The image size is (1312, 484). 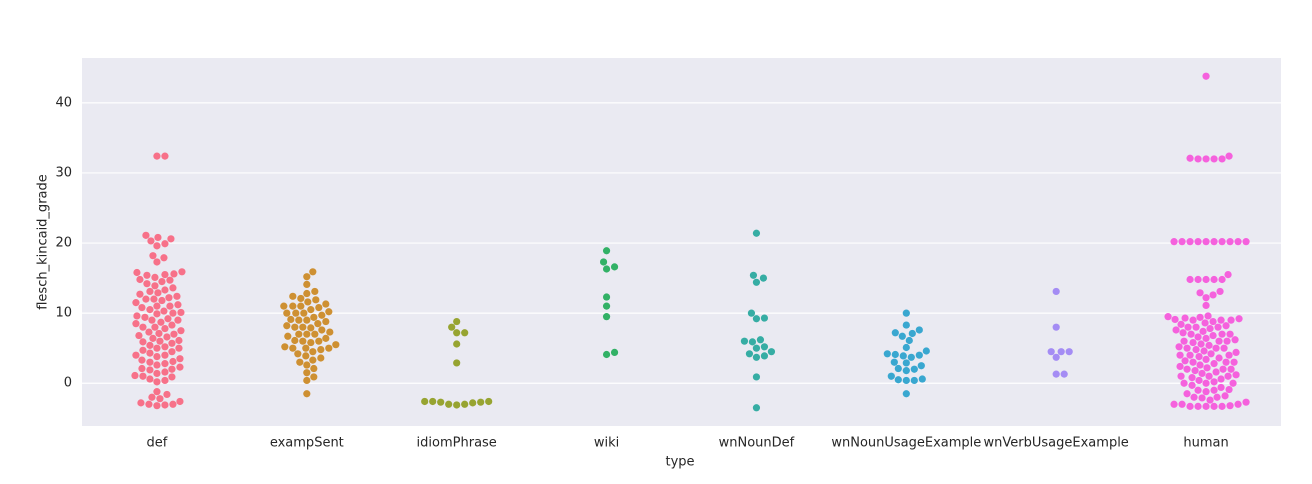 What do you see at coordinates (1056, 443) in the screenshot?
I see `x-tick-label: wnVerbUsageExample` at bounding box center [1056, 443].